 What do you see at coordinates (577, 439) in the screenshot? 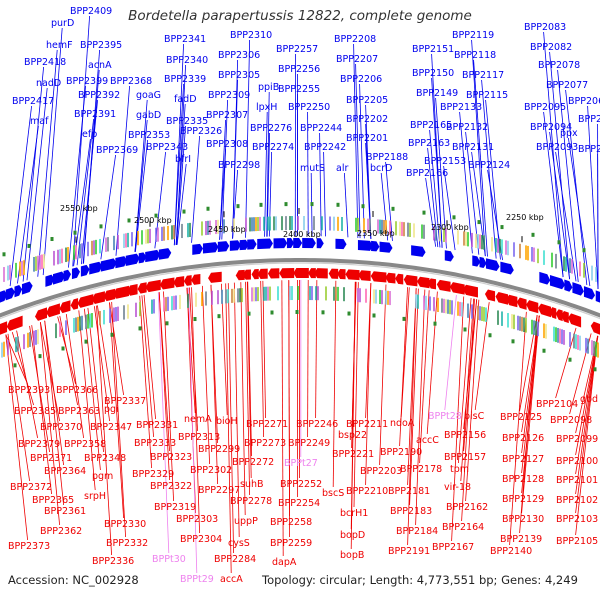
I see `reverse-gene-label: BPP2099` at bounding box center [577, 439].